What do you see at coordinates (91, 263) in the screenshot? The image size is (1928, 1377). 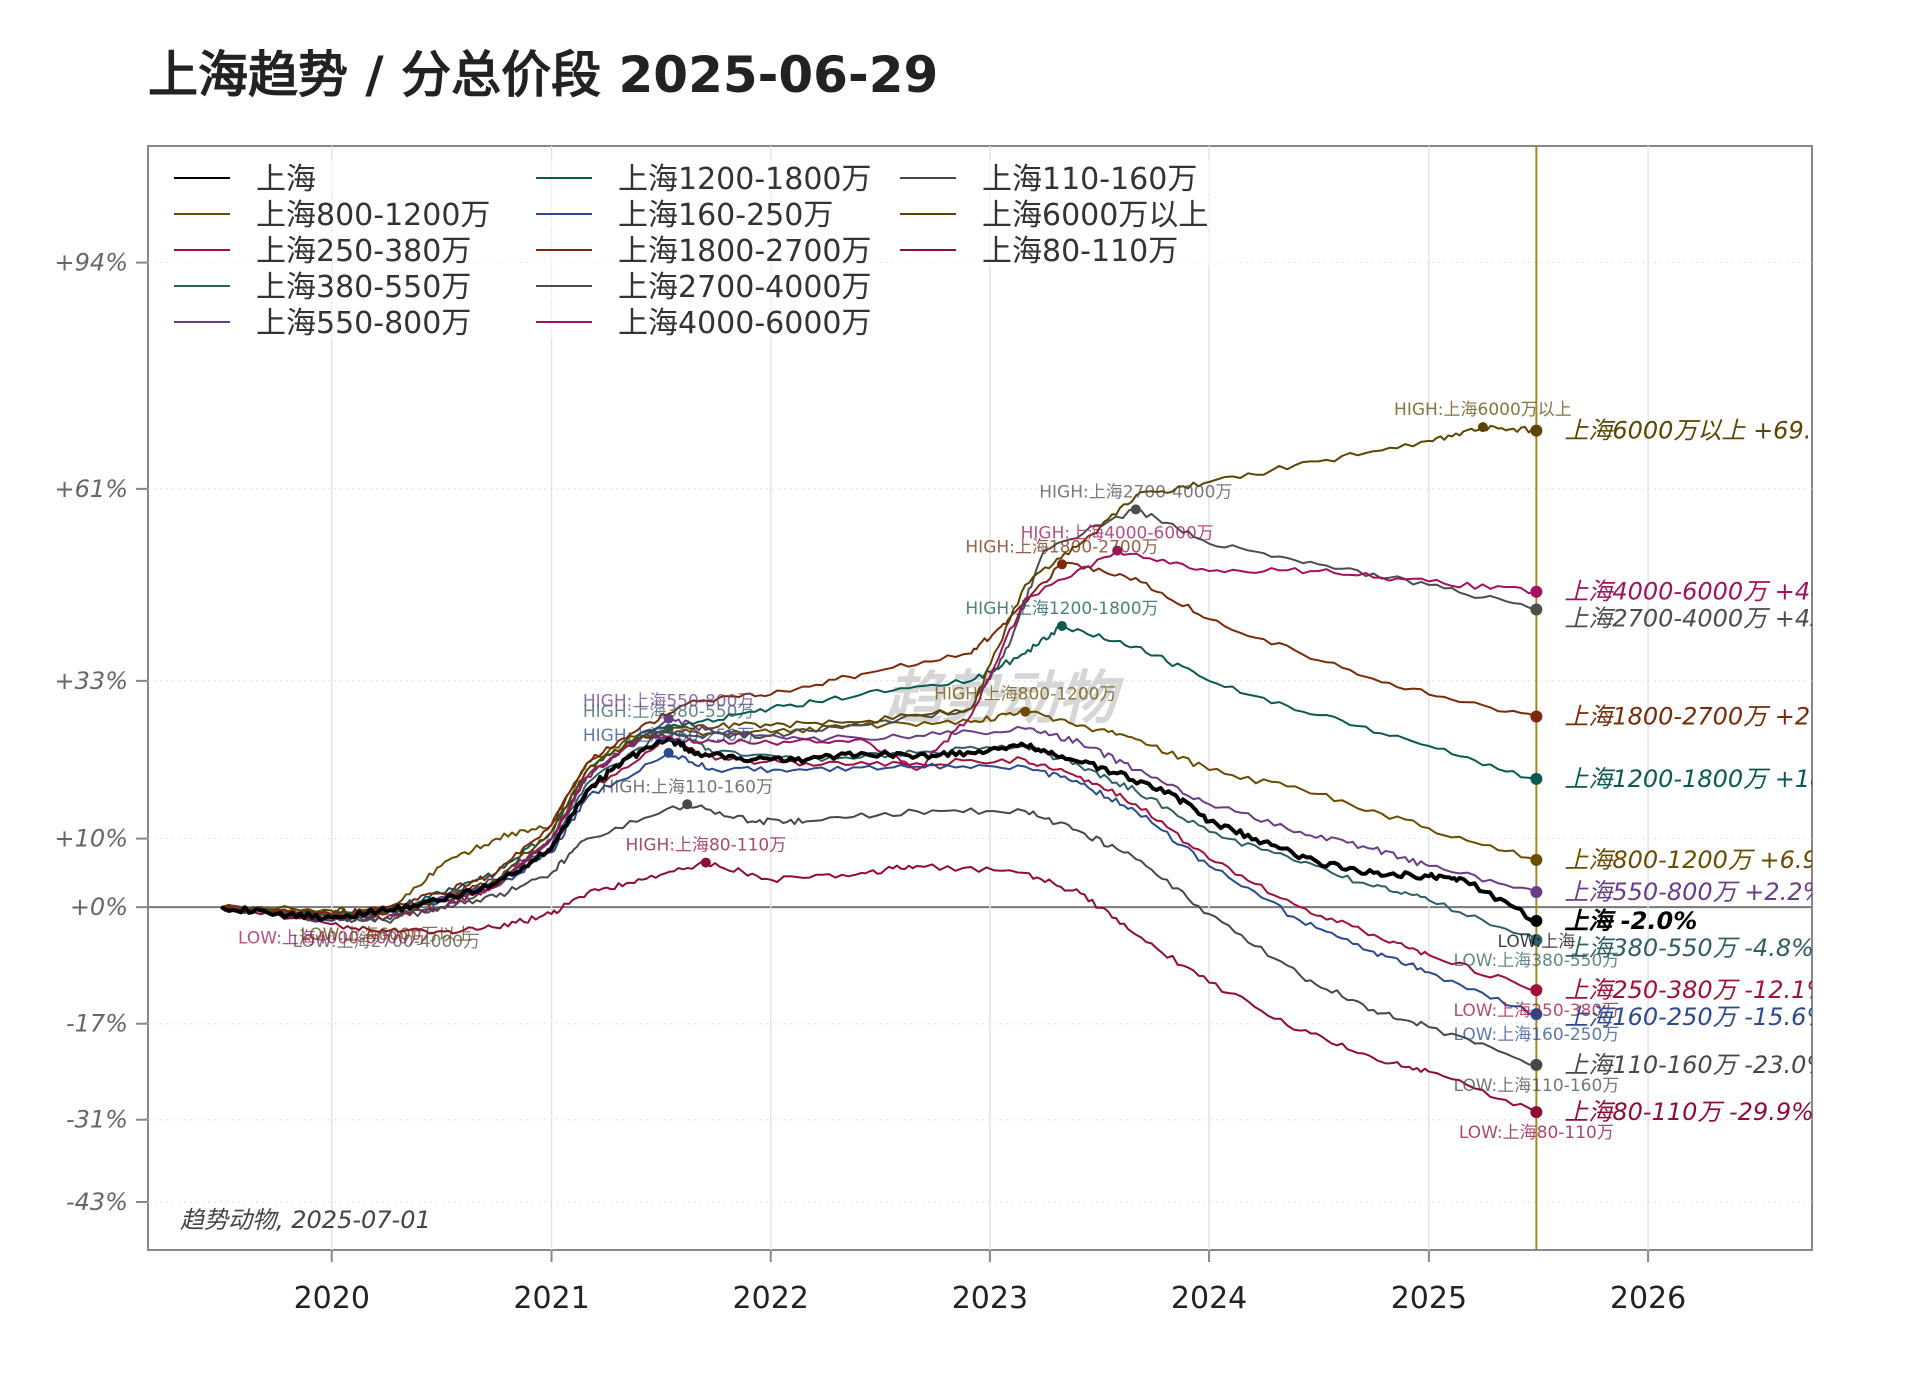 I see `y-tick-label: +94%` at bounding box center [91, 263].